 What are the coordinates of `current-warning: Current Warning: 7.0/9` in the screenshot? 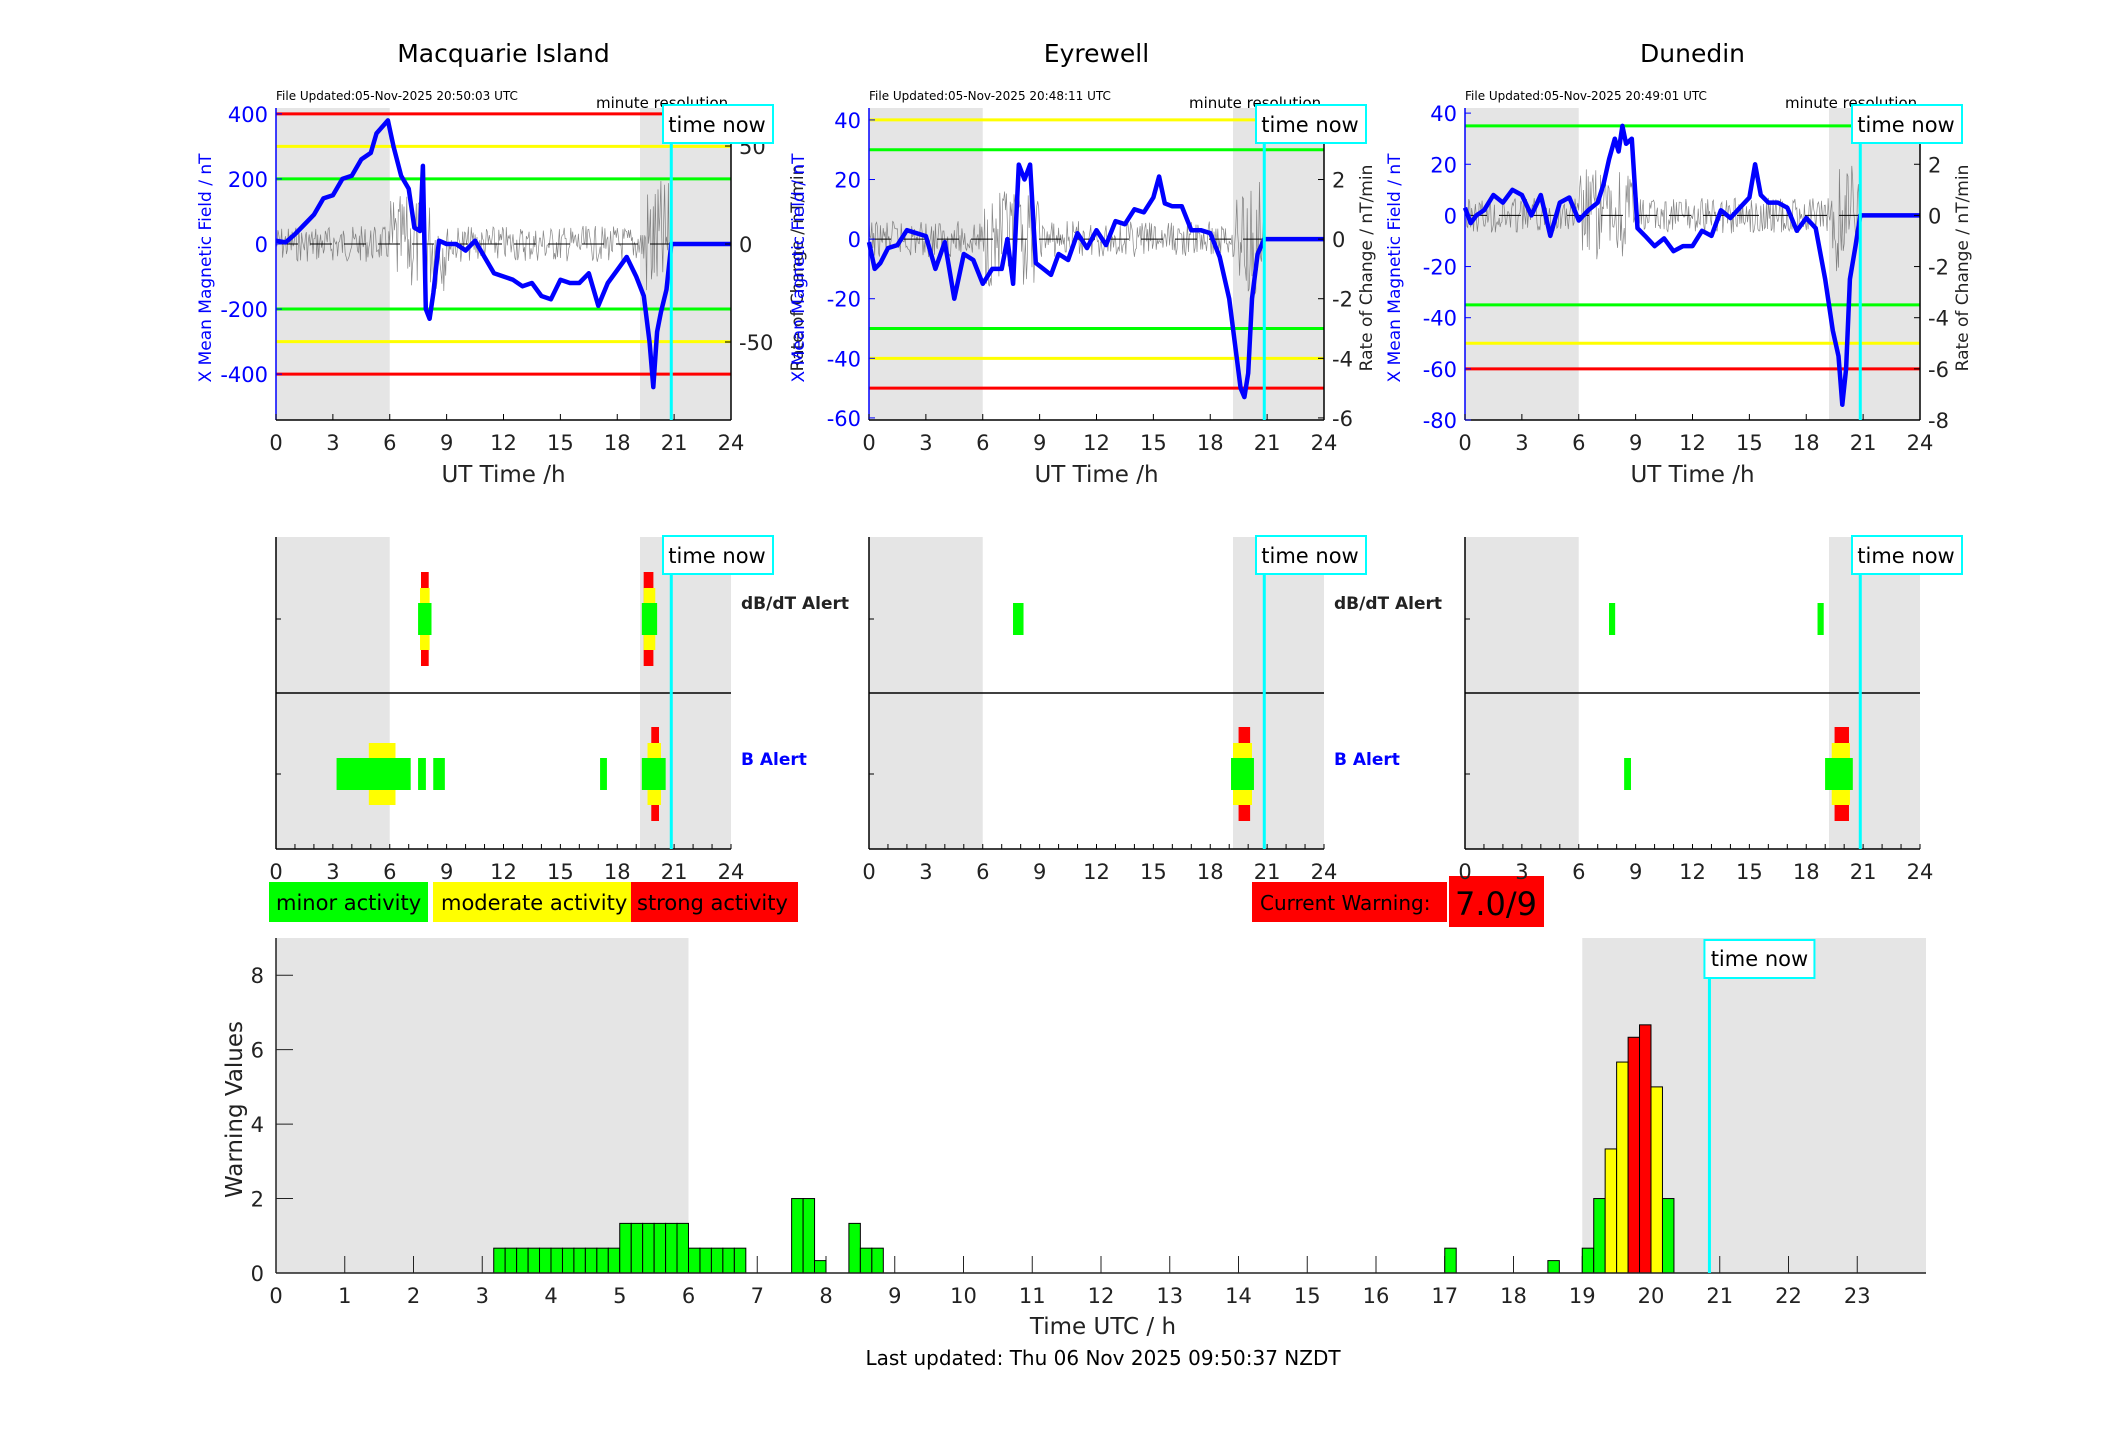 It's located at (1398, 901).